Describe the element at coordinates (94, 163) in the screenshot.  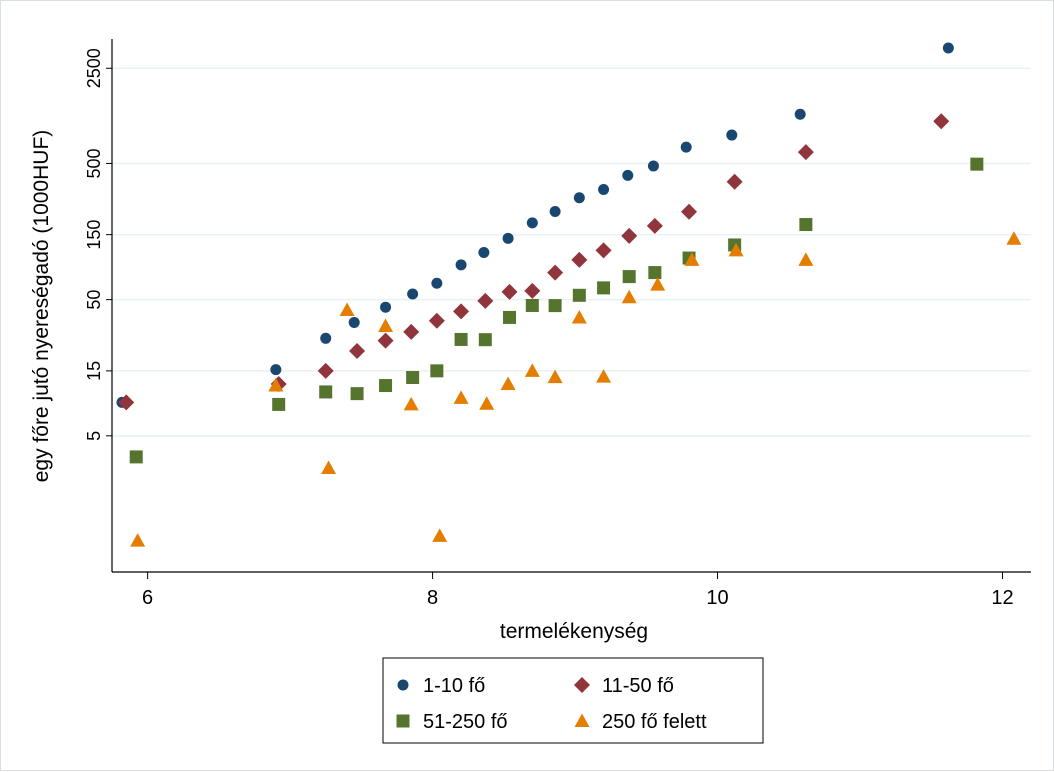
I see `y-tick-label: 500` at that location.